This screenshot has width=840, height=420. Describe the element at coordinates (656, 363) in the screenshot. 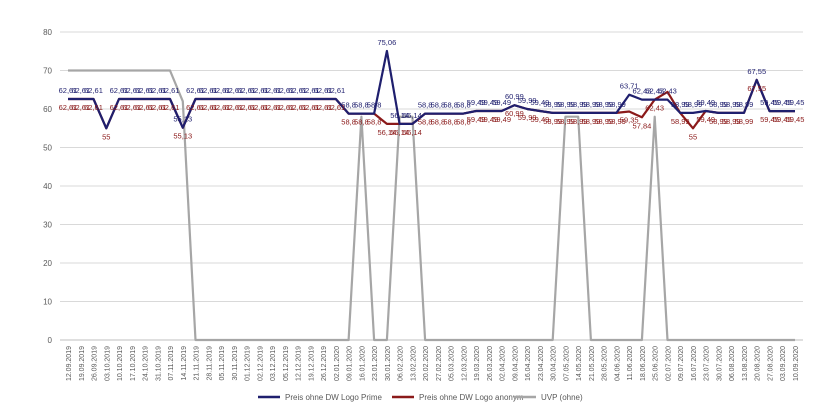

I see `x-tick-label: 25.06.2020` at that location.